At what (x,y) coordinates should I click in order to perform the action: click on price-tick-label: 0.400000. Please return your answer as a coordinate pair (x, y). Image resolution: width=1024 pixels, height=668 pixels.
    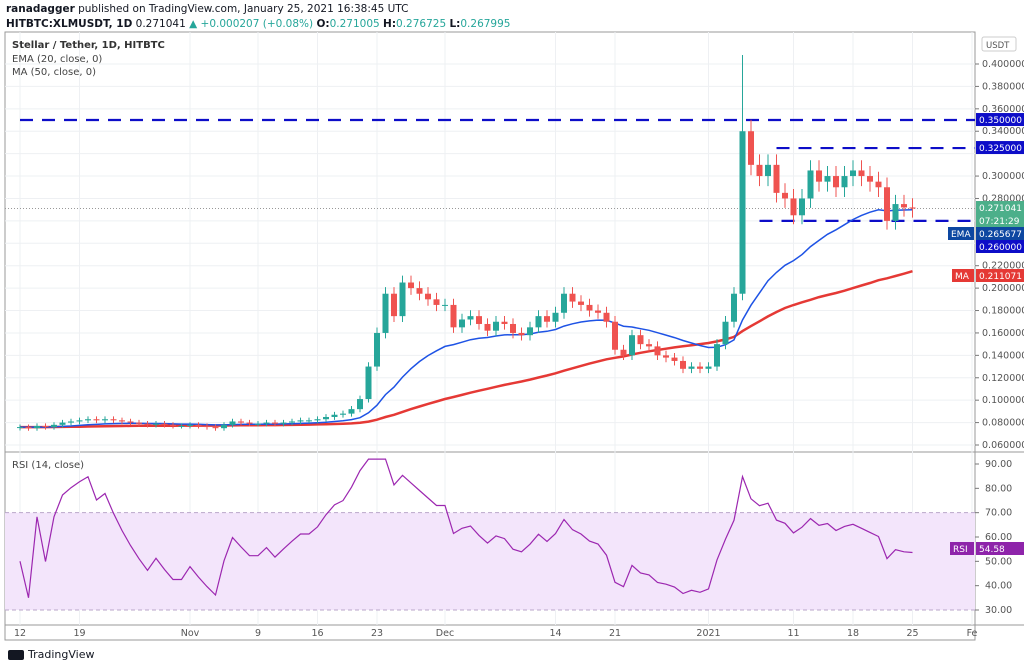
    Looking at the image, I should click on (1003, 64).